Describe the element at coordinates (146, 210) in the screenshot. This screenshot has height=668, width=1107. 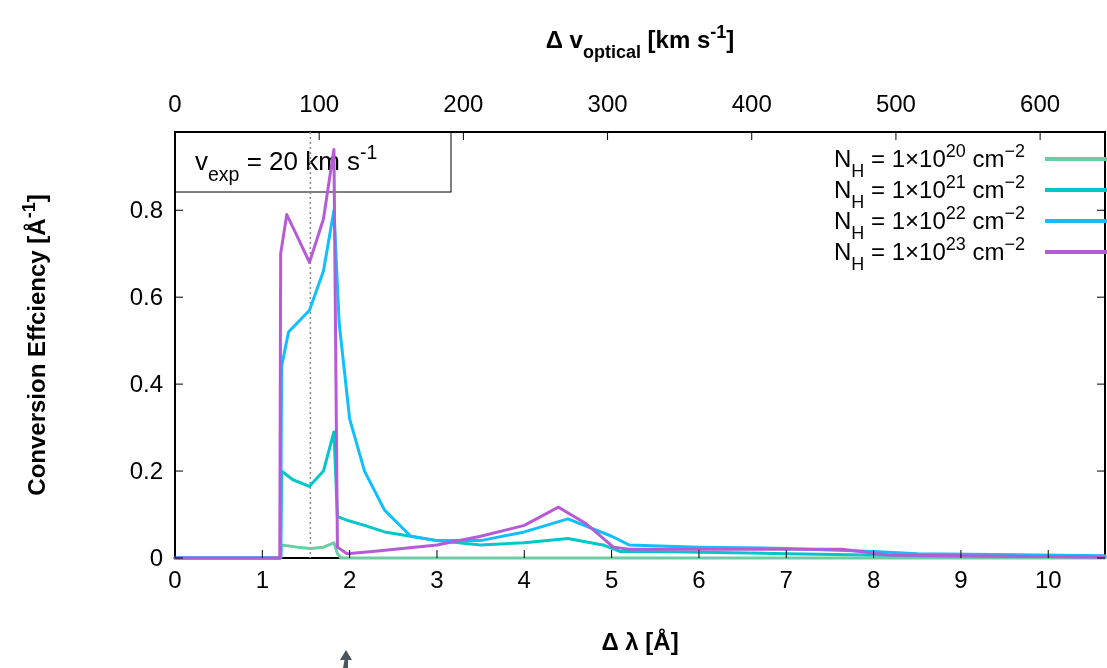
I see `y-tick-label: 0.8` at that location.